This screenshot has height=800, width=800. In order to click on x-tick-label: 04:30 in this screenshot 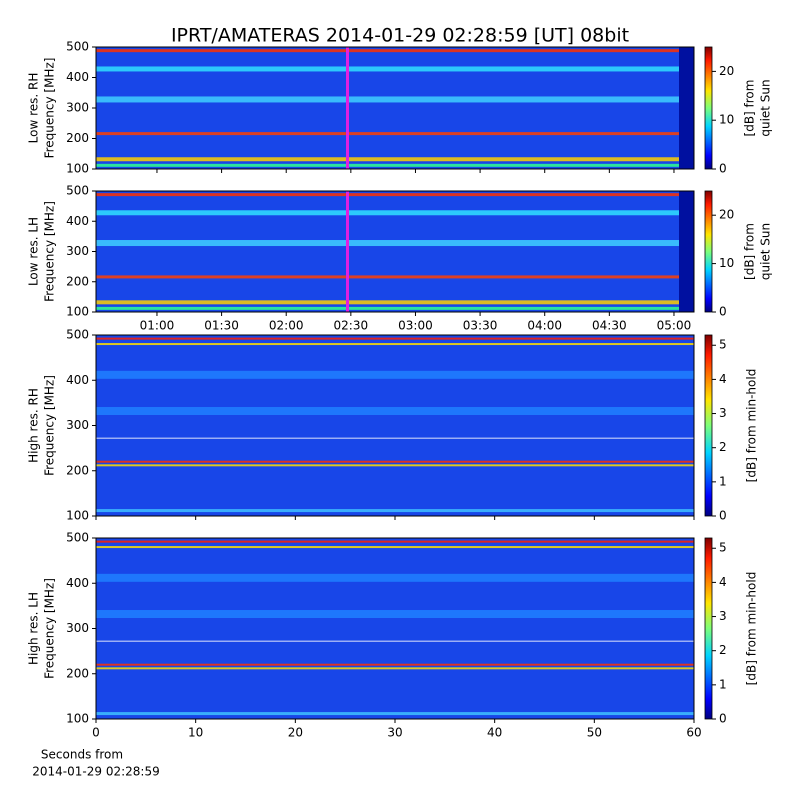, I will do `click(609, 326)`.